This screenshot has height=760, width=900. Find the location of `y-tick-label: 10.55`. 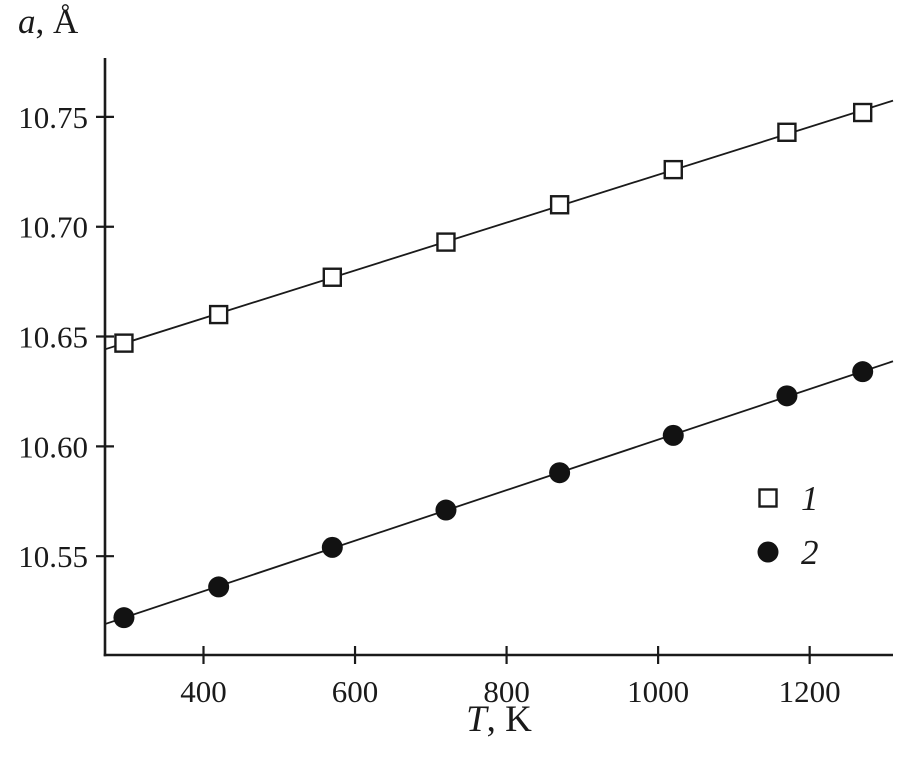

y-tick-label: 10.55 is located at coordinates (53, 556).